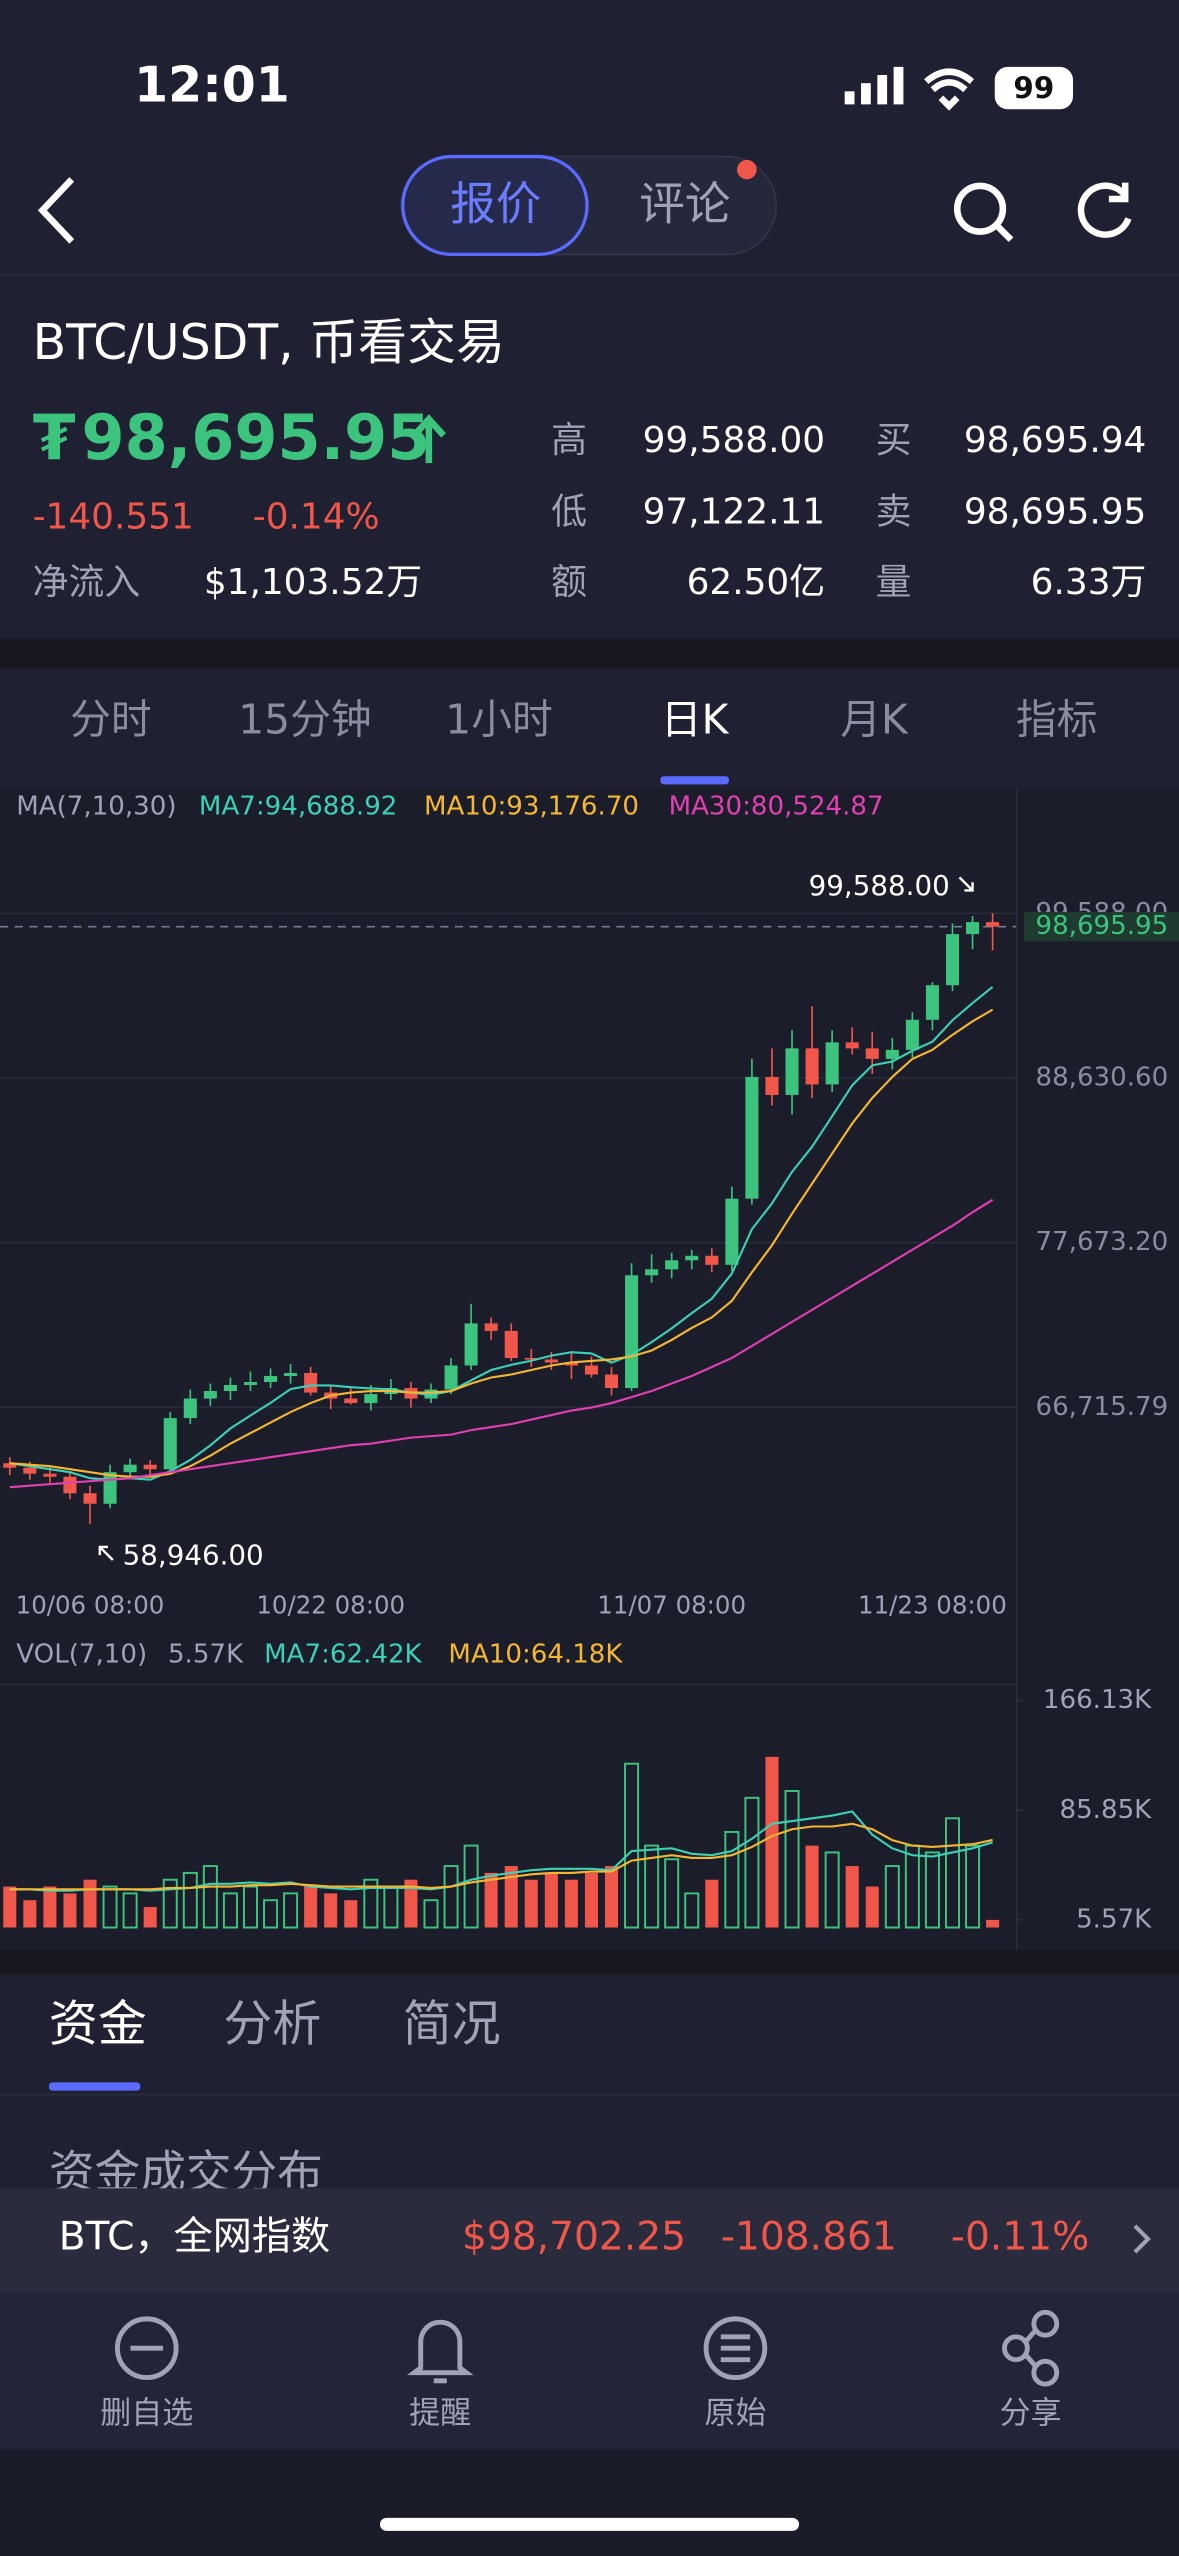  What do you see at coordinates (580, 2414) in the screenshot?
I see `nav-labels: 删自选 提醒 原始 分享` at bounding box center [580, 2414].